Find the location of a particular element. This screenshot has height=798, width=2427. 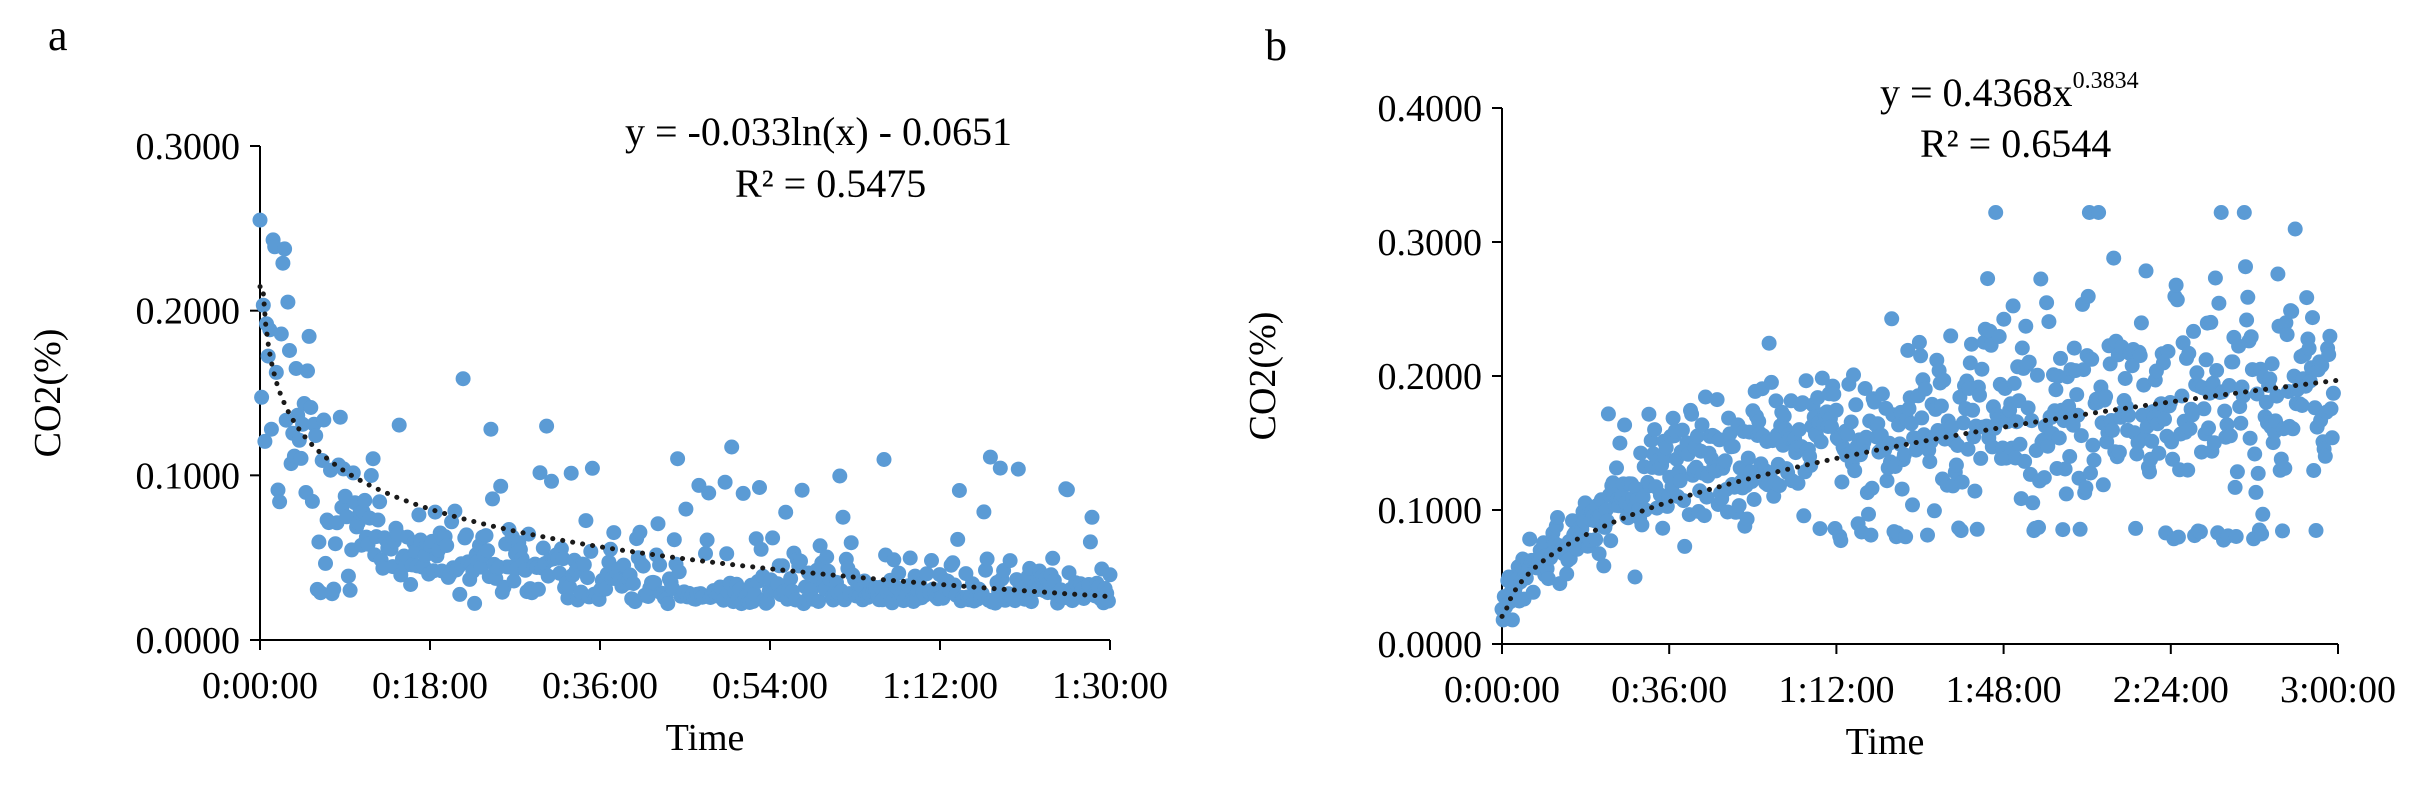

x-tick-label: 1:12:00 is located at coordinates (1836, 690).